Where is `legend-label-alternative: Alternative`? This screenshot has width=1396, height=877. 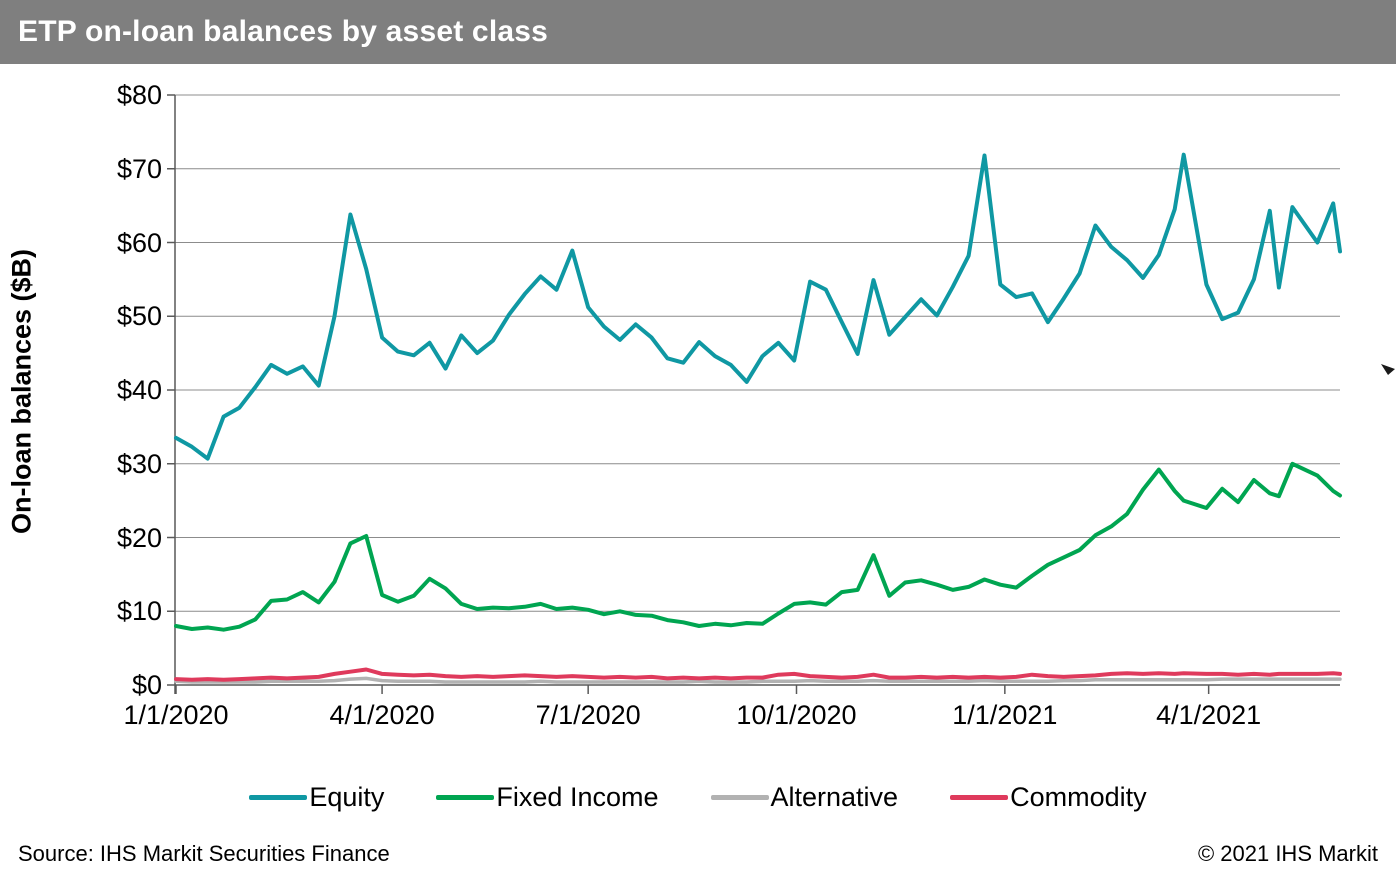 legend-label-alternative: Alternative is located at coordinates (834, 797).